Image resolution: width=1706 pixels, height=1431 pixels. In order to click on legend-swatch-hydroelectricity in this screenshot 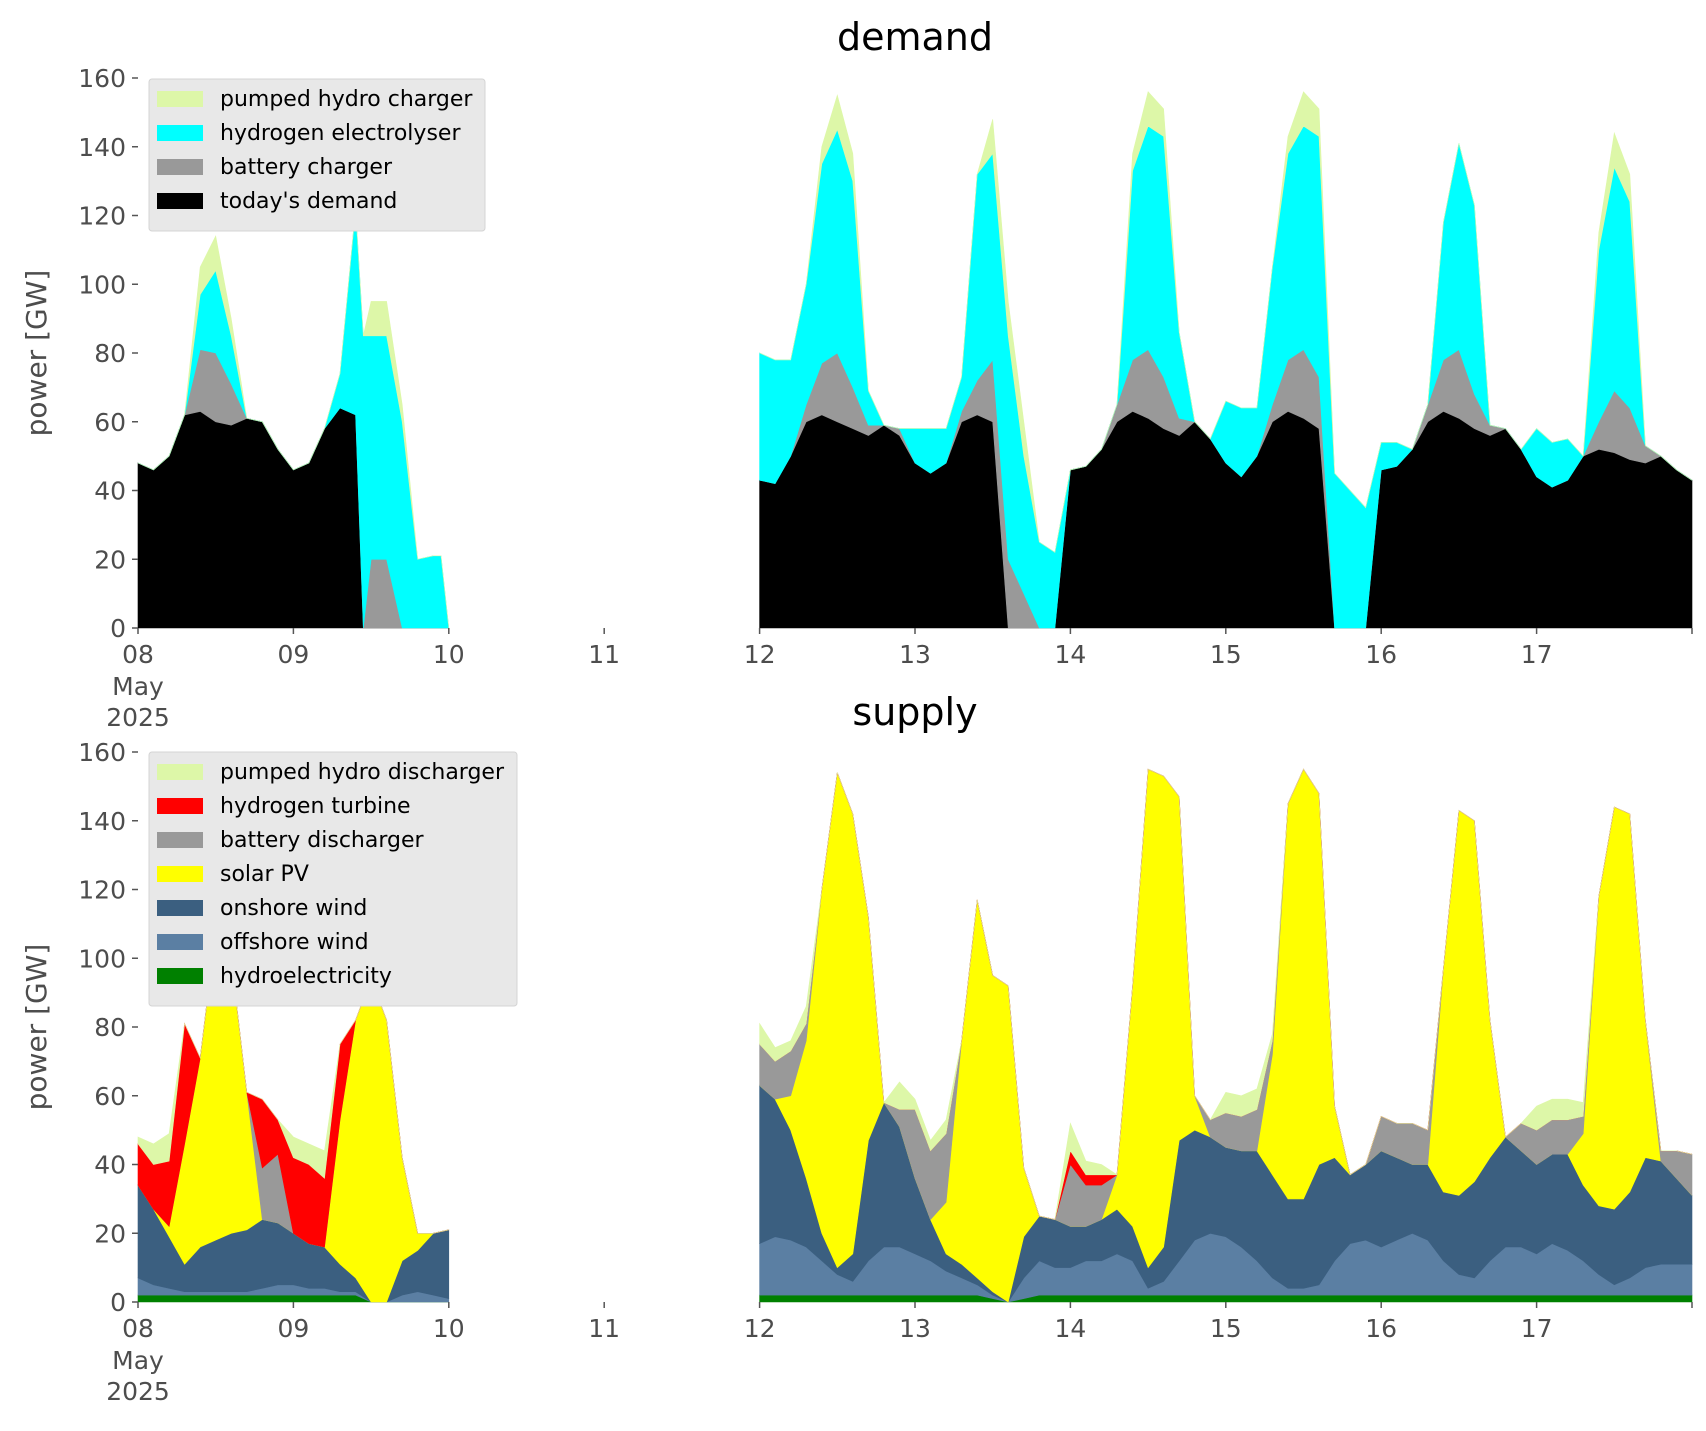, I will do `click(180, 976)`.